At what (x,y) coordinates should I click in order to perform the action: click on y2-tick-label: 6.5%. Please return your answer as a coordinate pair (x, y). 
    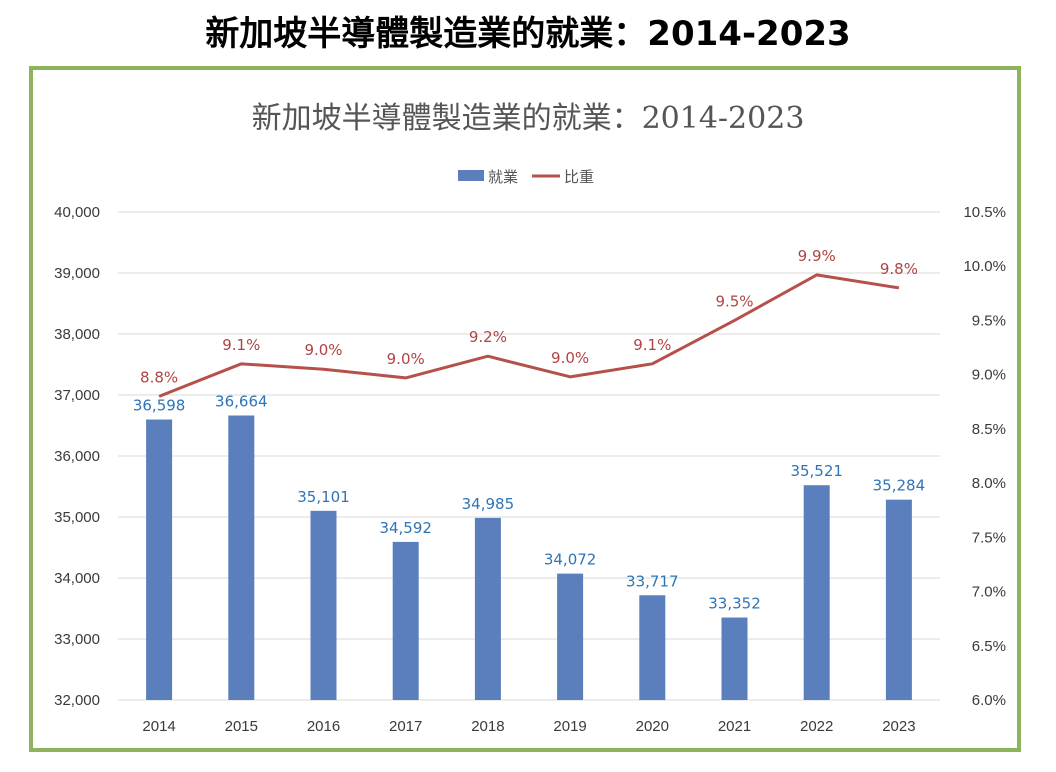
    Looking at the image, I should click on (989, 646).